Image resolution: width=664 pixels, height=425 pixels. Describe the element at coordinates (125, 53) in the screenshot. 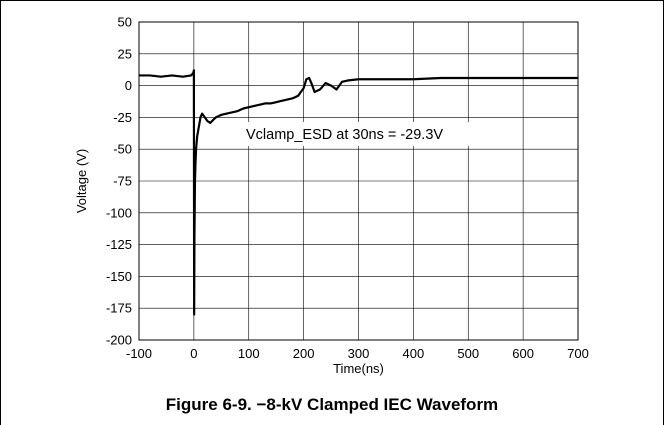

I see `y-tick-label: 25` at that location.